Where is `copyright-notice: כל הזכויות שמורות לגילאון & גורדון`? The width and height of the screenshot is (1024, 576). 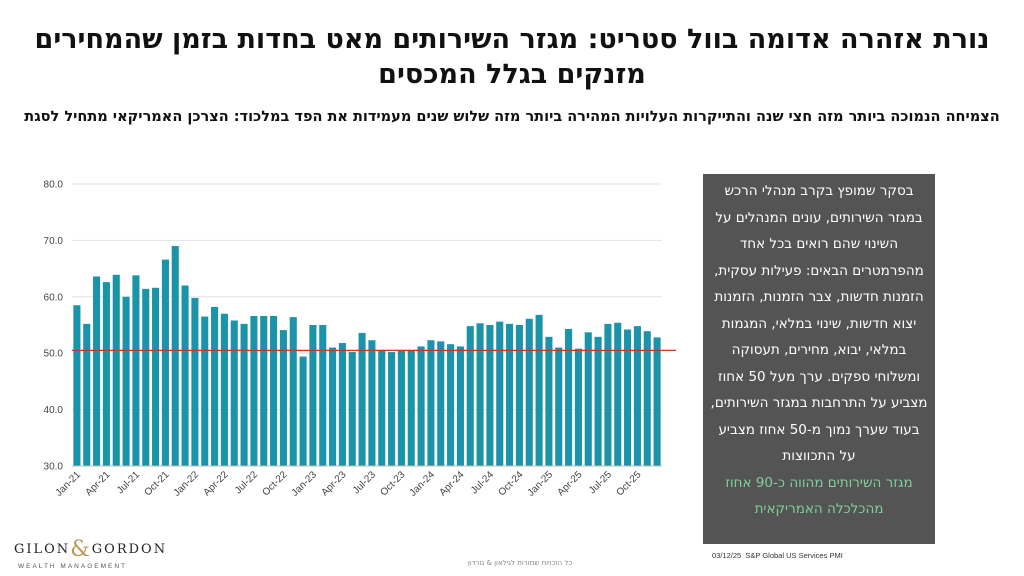
copyright-notice: כל הזכויות שמורות לגילאון & גורדון is located at coordinates (520, 563).